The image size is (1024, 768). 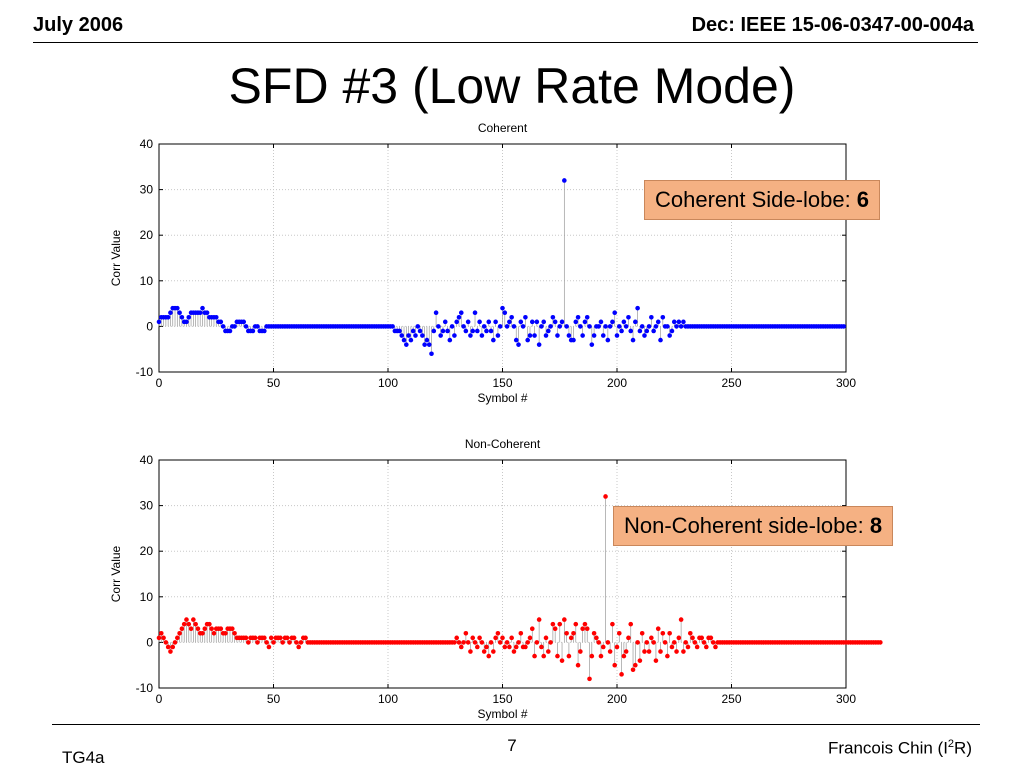 What do you see at coordinates (900, 748) in the screenshot?
I see `footer-author: Francois Chin (I2R)` at bounding box center [900, 748].